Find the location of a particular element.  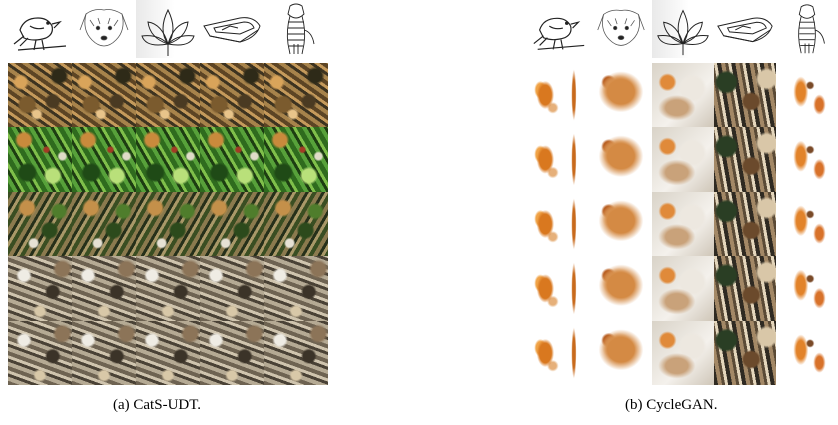

caption-catsudt: (a) CatS-UDT. is located at coordinates (157, 405).